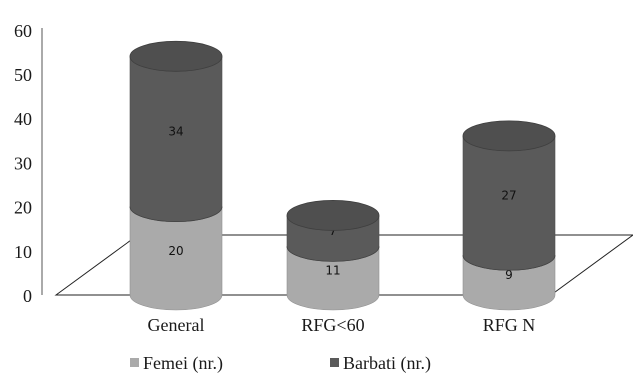 Image resolution: width=633 pixels, height=378 pixels. Describe the element at coordinates (509, 275) in the screenshot. I see `data-label: 9` at that location.